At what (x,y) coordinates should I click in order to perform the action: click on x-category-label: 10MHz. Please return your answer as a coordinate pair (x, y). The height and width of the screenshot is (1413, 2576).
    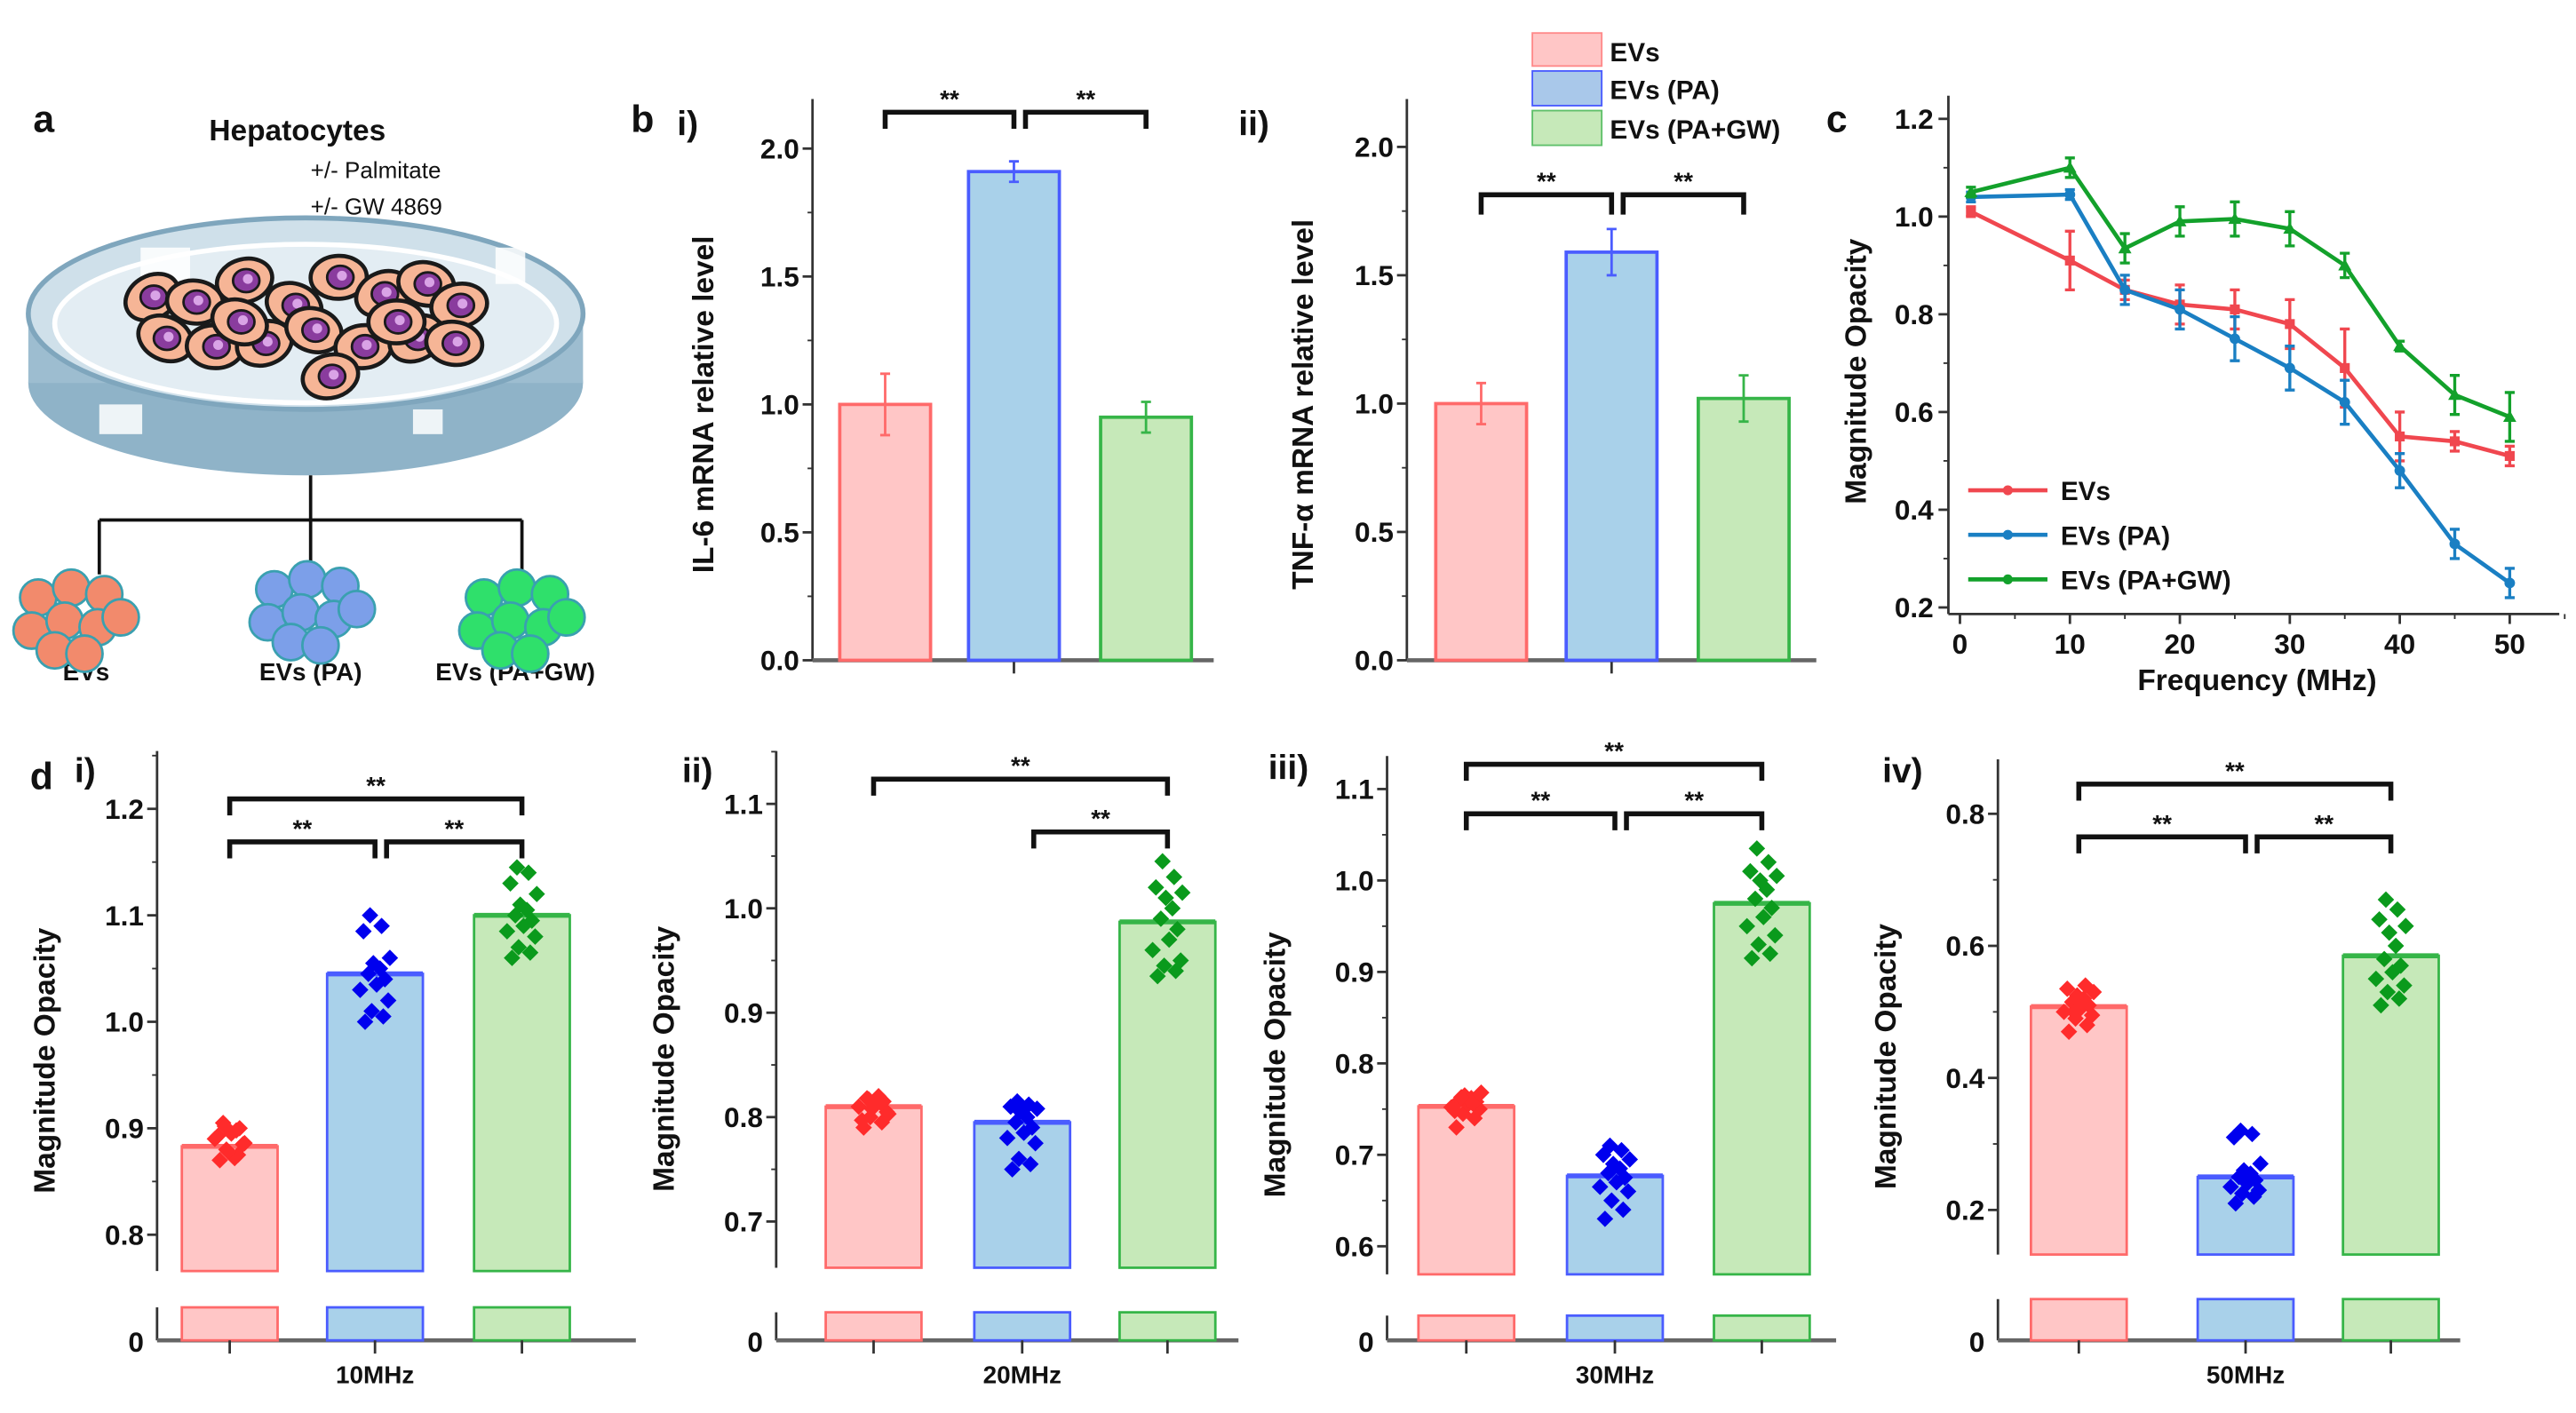
    Looking at the image, I should click on (375, 1375).